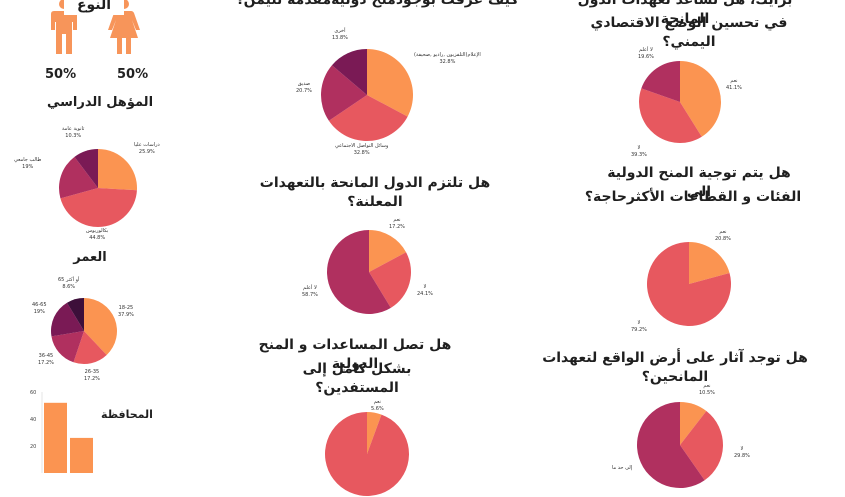 The height and width of the screenshot is (497, 845). What do you see at coordinates (397, 223) in the screenshot?
I see `commit-label-yes: نعم 17.2%` at bounding box center [397, 223].